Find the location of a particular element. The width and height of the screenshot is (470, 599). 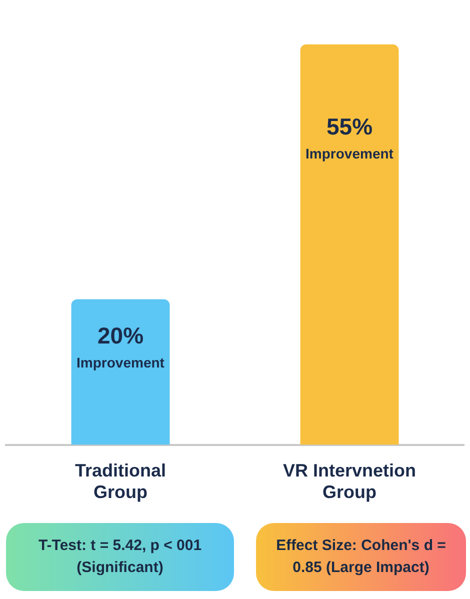

x-tick-label: Traditional Group is located at coordinates (120, 481).